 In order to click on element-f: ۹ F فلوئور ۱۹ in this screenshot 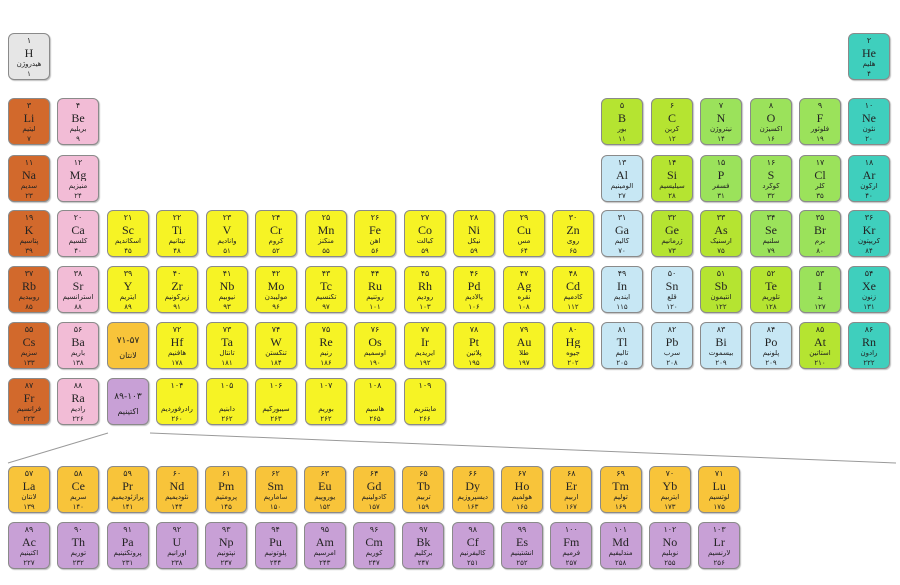, I will do `click(820, 121)`.